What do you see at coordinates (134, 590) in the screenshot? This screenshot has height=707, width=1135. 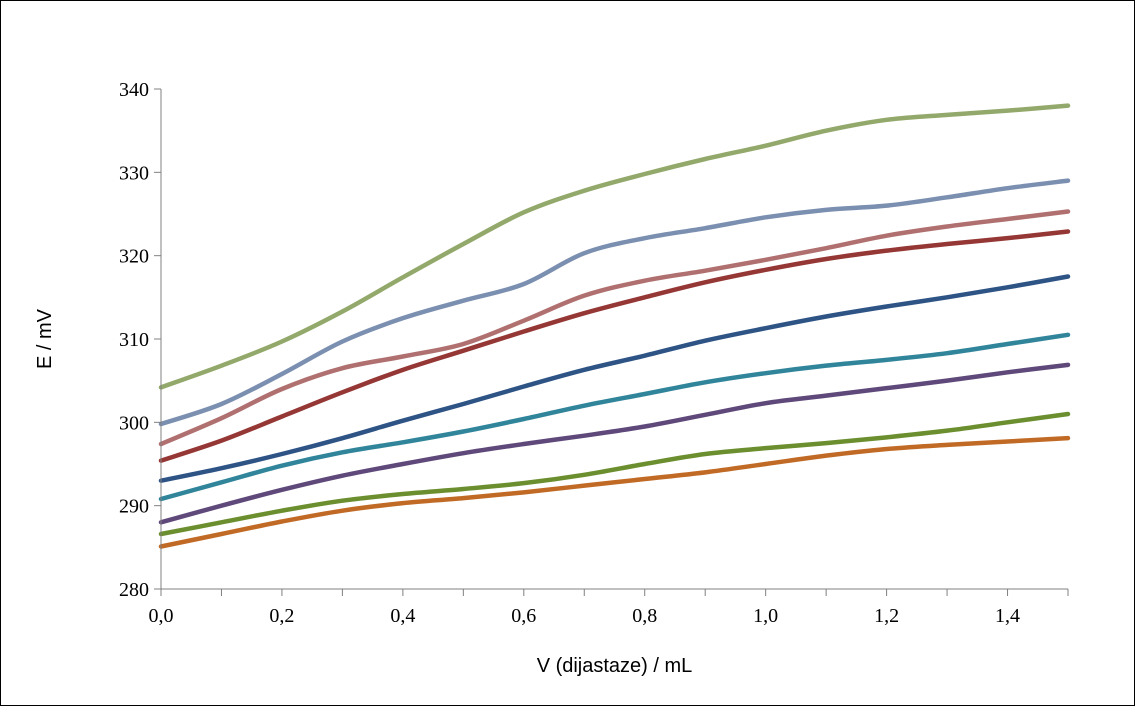 I see `y-tick-label: 280` at bounding box center [134, 590].